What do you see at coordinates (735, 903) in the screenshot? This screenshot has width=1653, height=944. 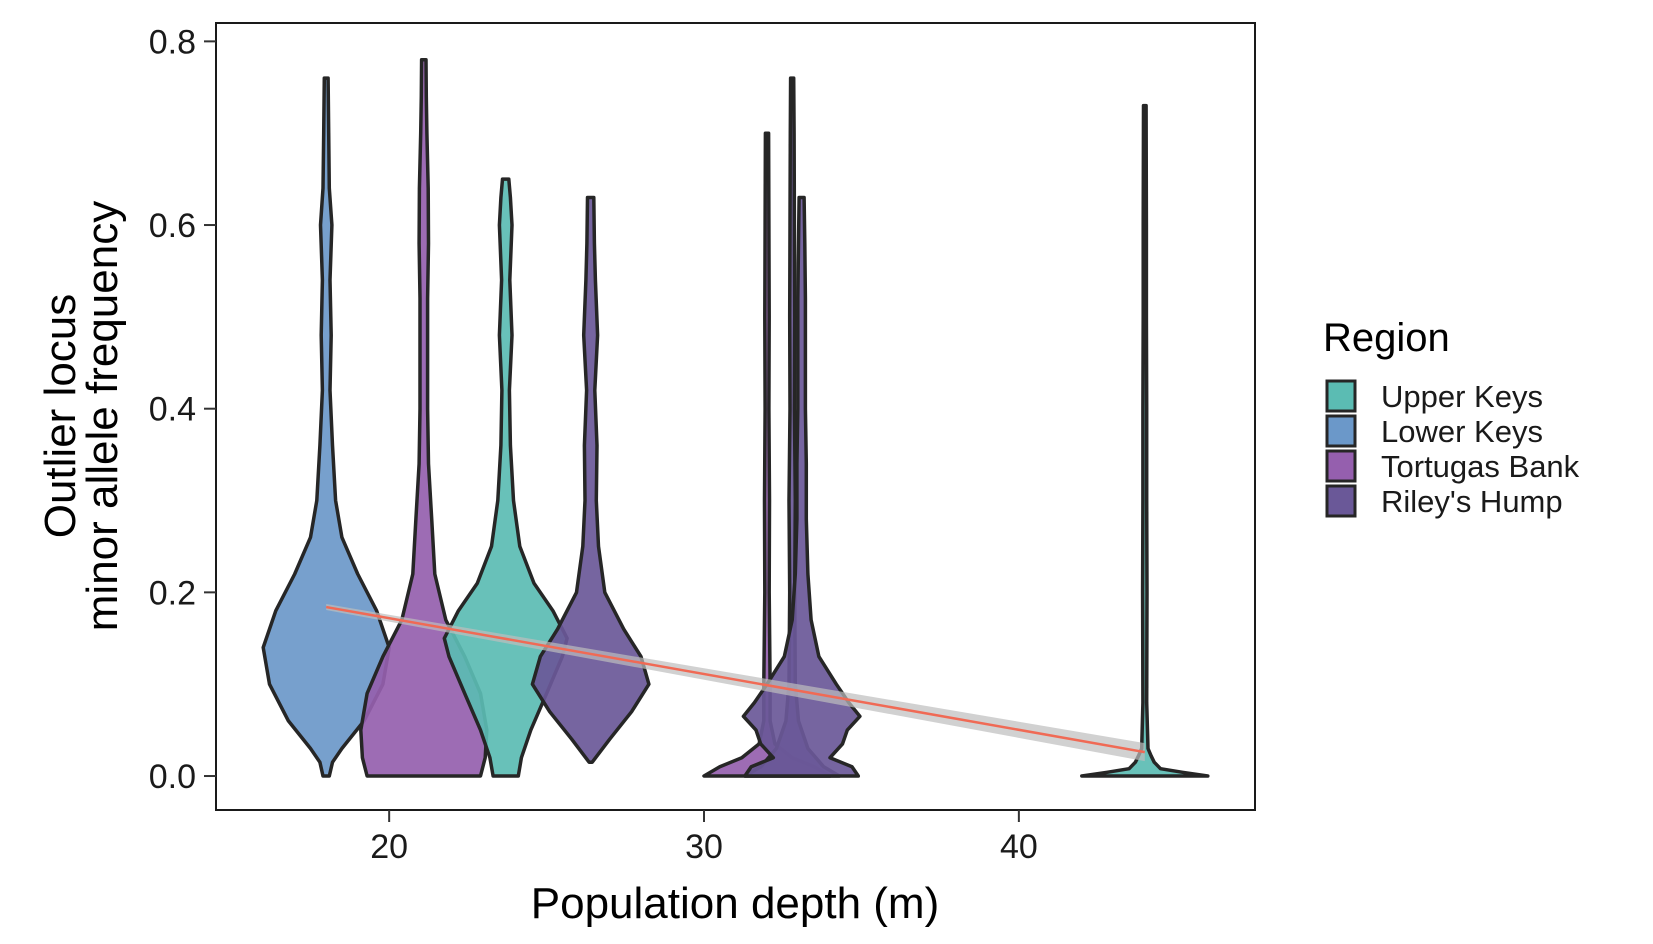 I see `x-axis-title: Population depth (m)` at bounding box center [735, 903].